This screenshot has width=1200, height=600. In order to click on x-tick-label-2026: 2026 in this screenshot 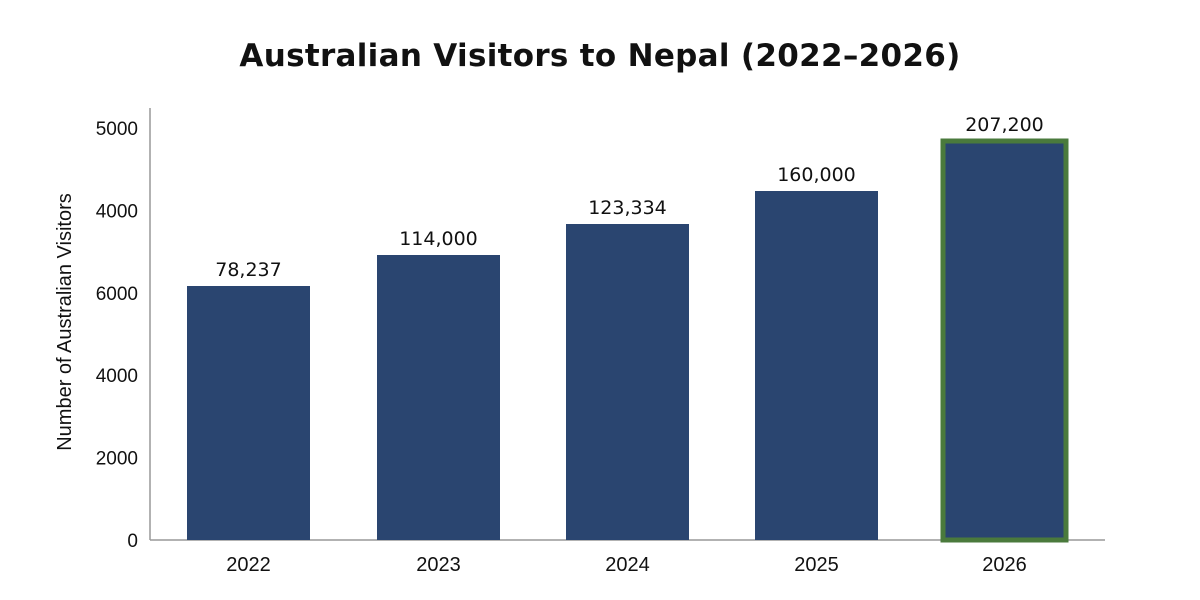, I will do `click(1004, 565)`.